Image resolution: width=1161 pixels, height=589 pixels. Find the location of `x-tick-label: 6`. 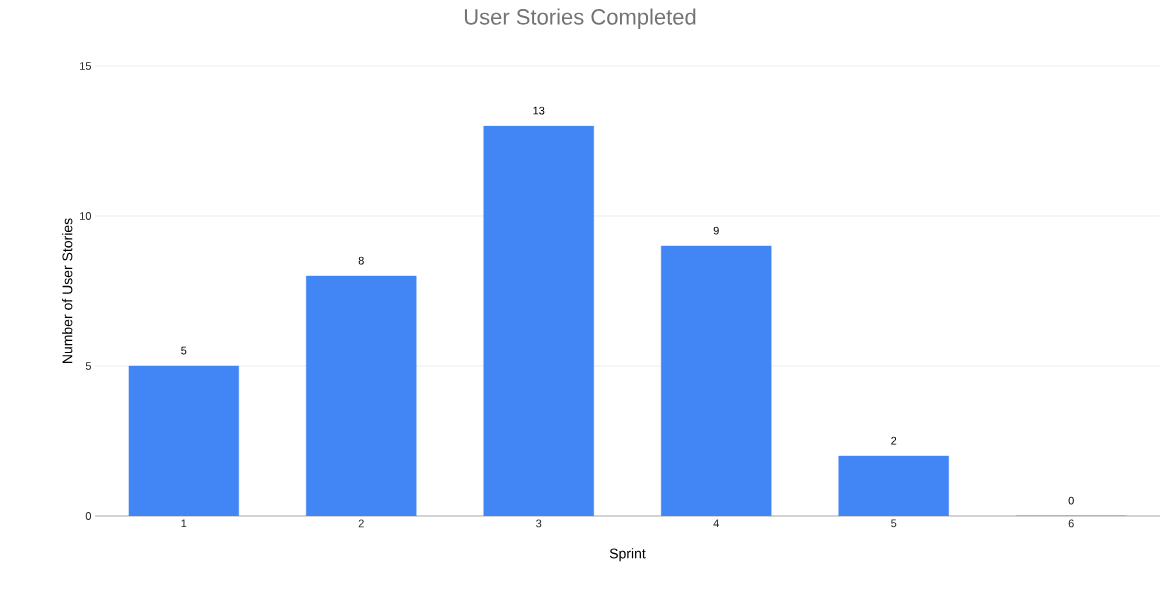

x-tick-label: 6 is located at coordinates (1071, 523).